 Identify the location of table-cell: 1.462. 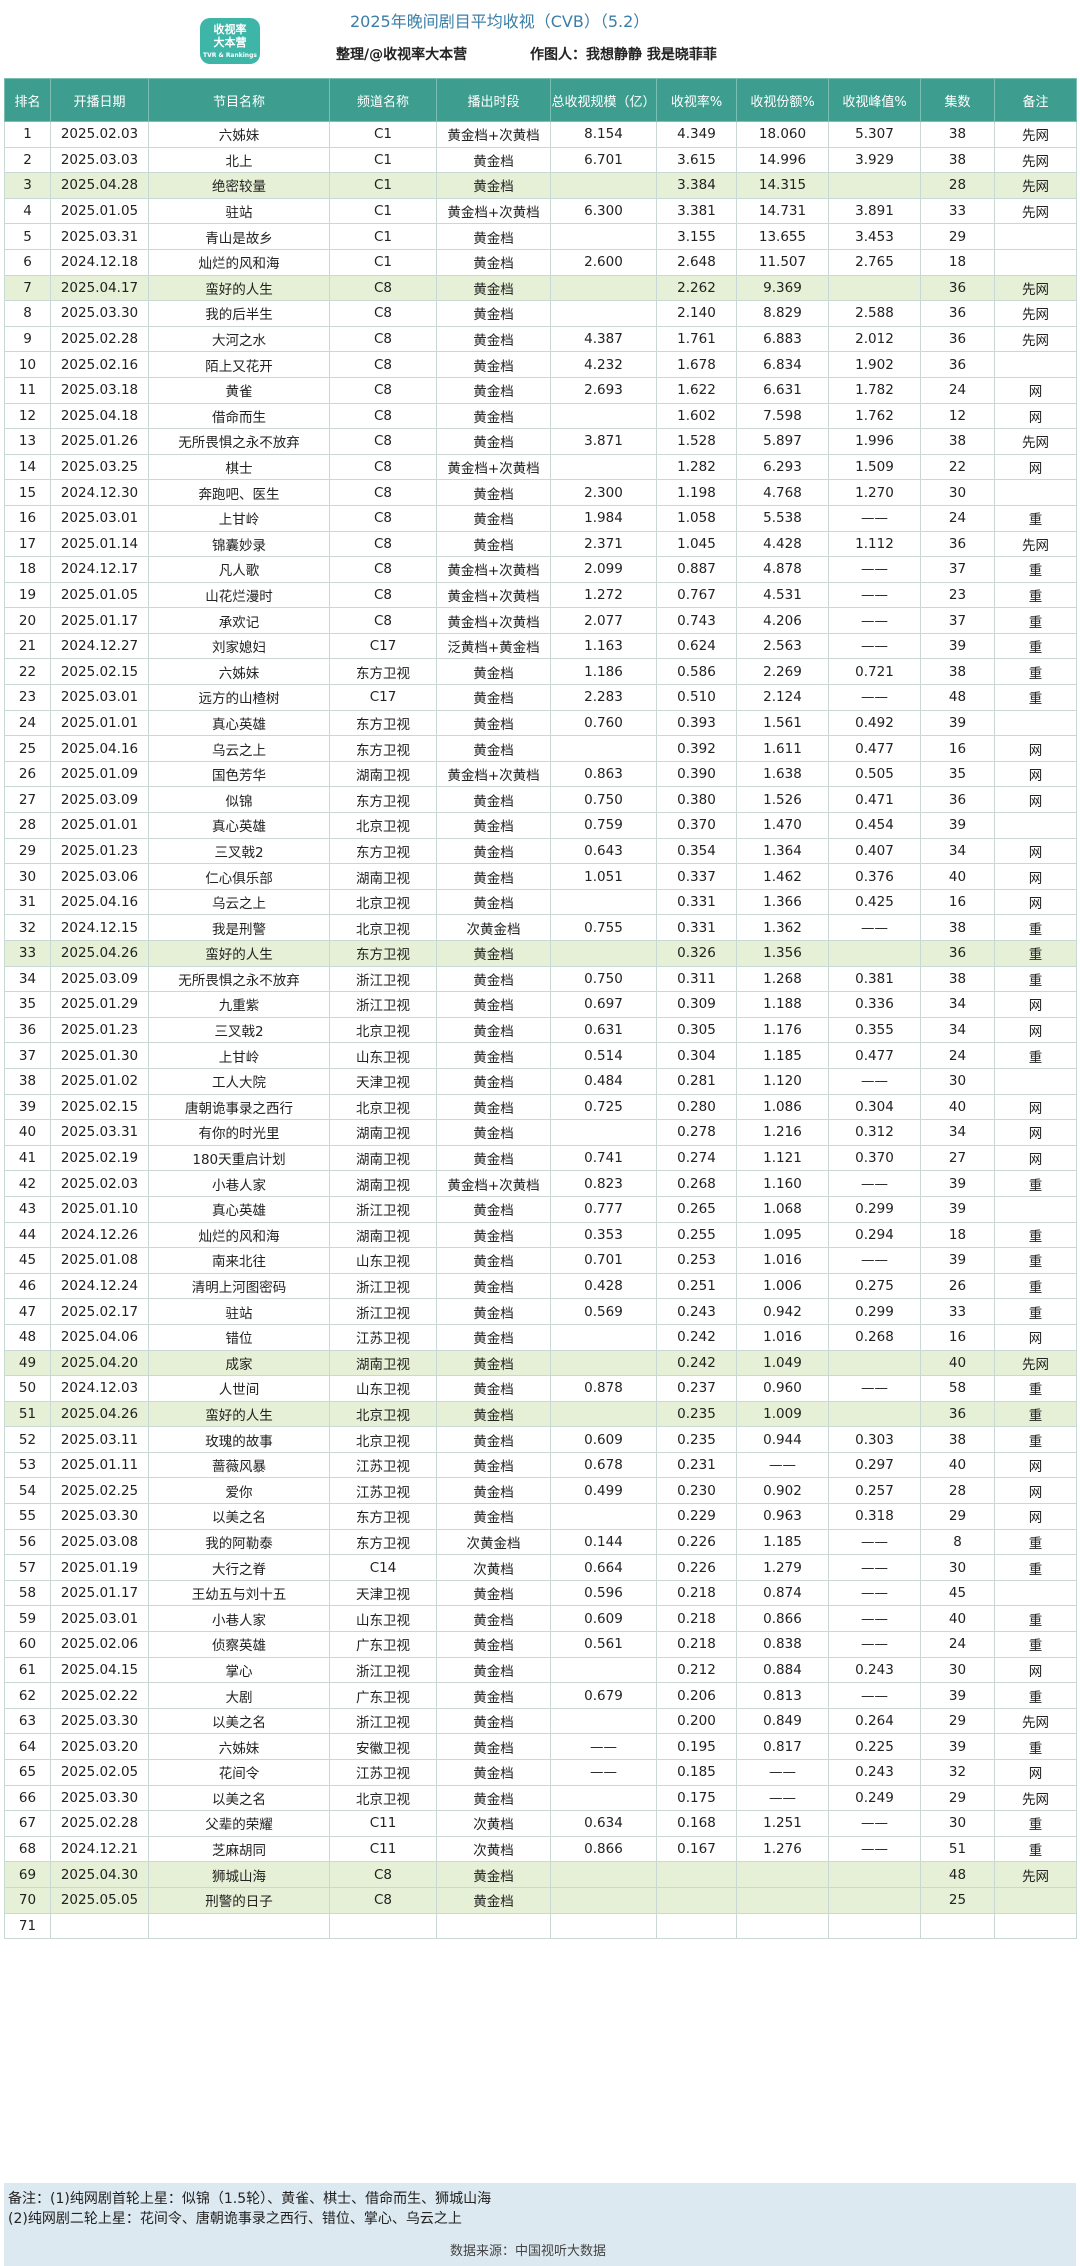
(782, 876).